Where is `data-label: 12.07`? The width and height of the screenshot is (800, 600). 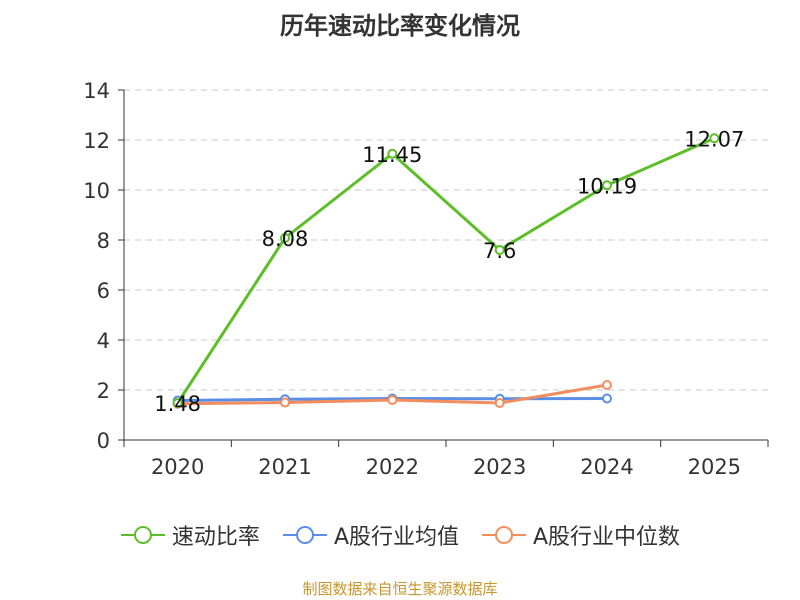
data-label: 12.07 is located at coordinates (714, 139).